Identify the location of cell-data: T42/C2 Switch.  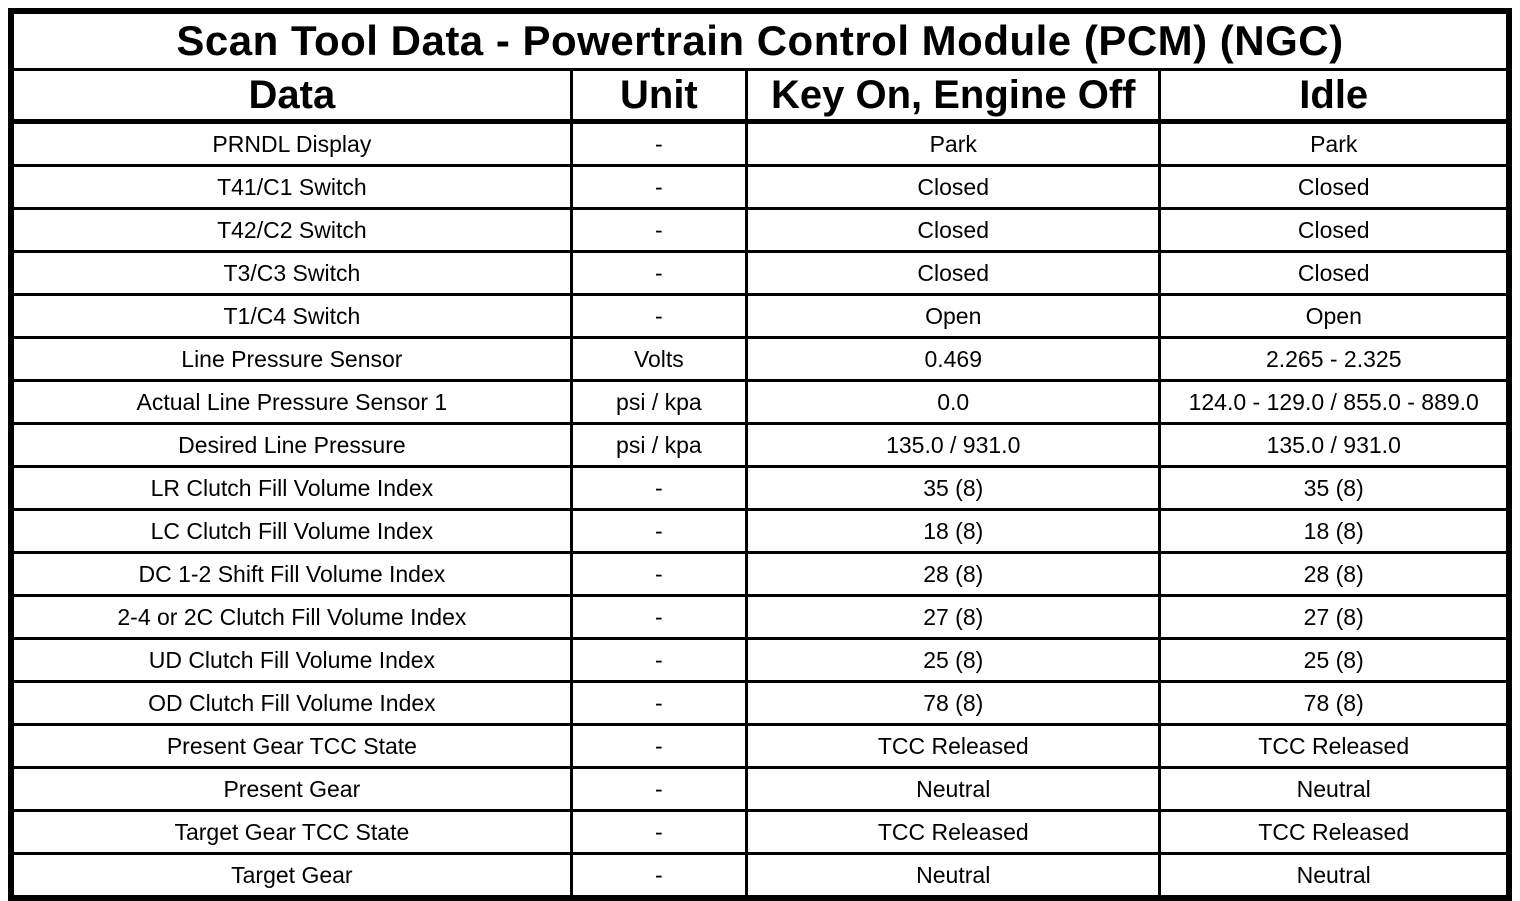
(291, 230).